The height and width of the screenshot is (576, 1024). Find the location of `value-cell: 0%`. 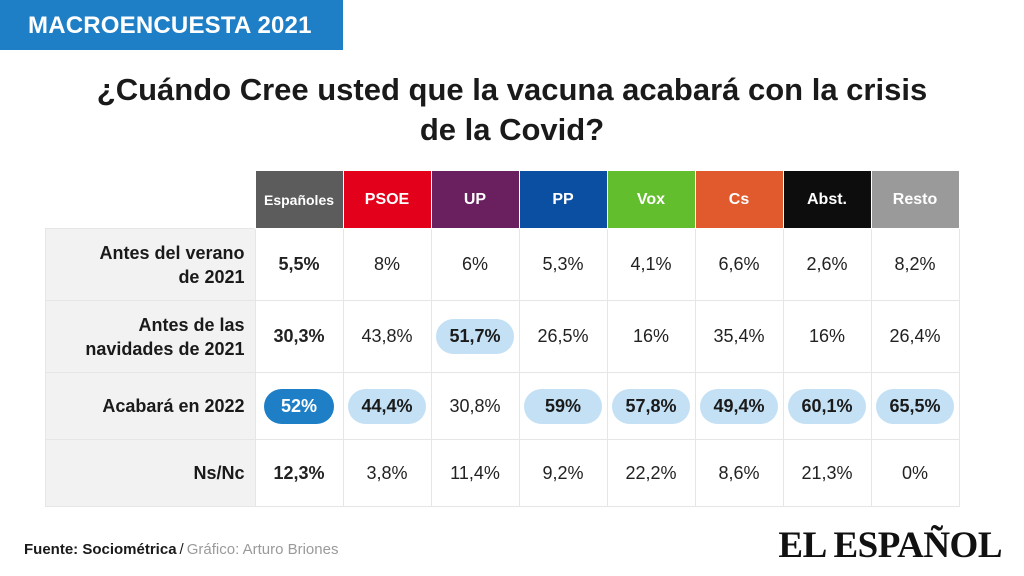

value-cell: 0% is located at coordinates (915, 473).